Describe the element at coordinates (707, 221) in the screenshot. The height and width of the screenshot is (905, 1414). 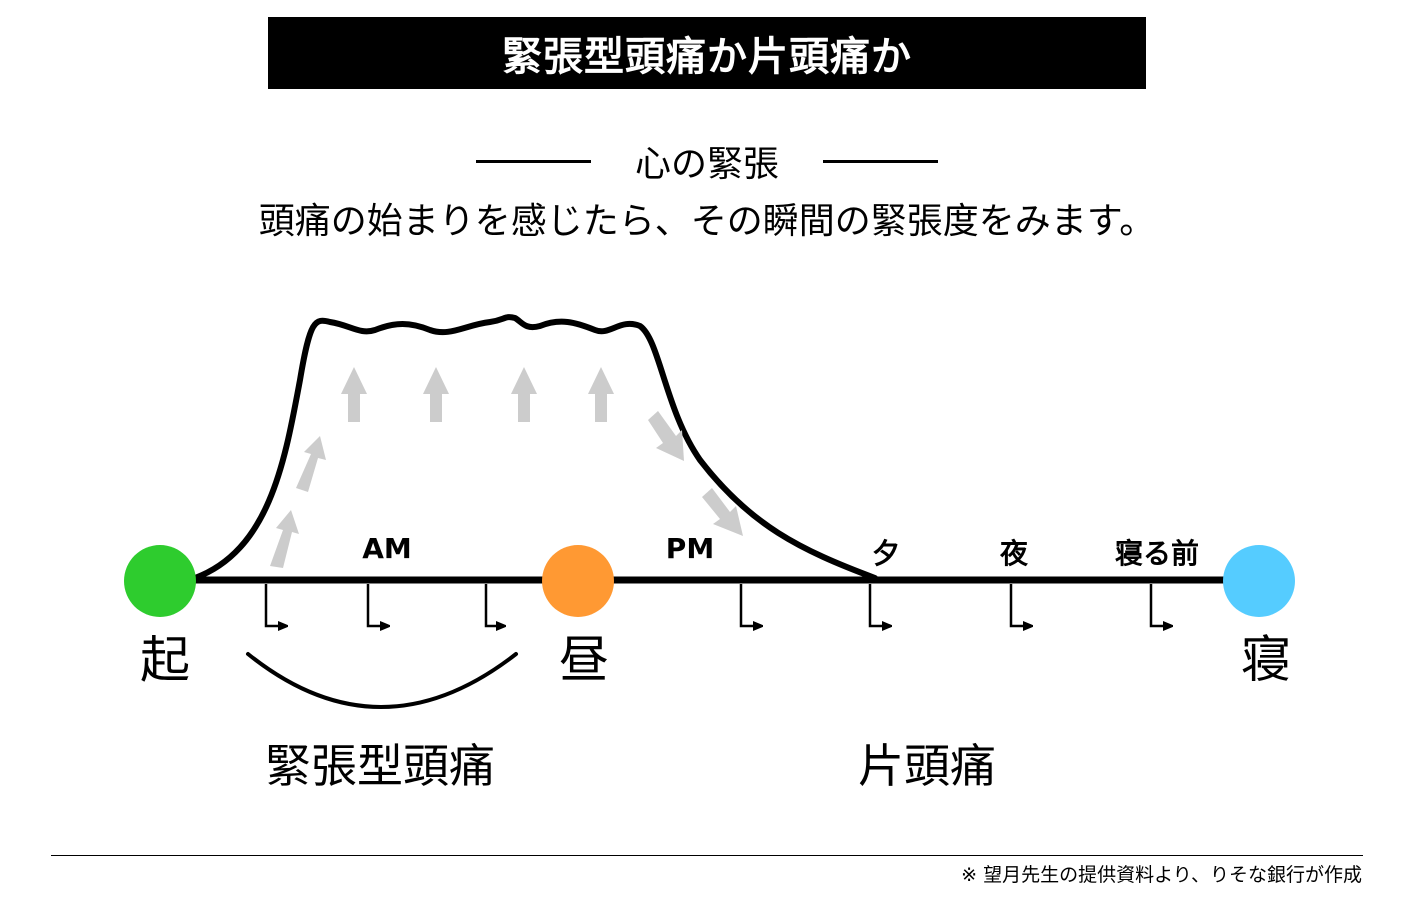
I see `instruction-text: 頭痛の始まりを感じたら、その瞬間の緊張度をみます。` at that location.